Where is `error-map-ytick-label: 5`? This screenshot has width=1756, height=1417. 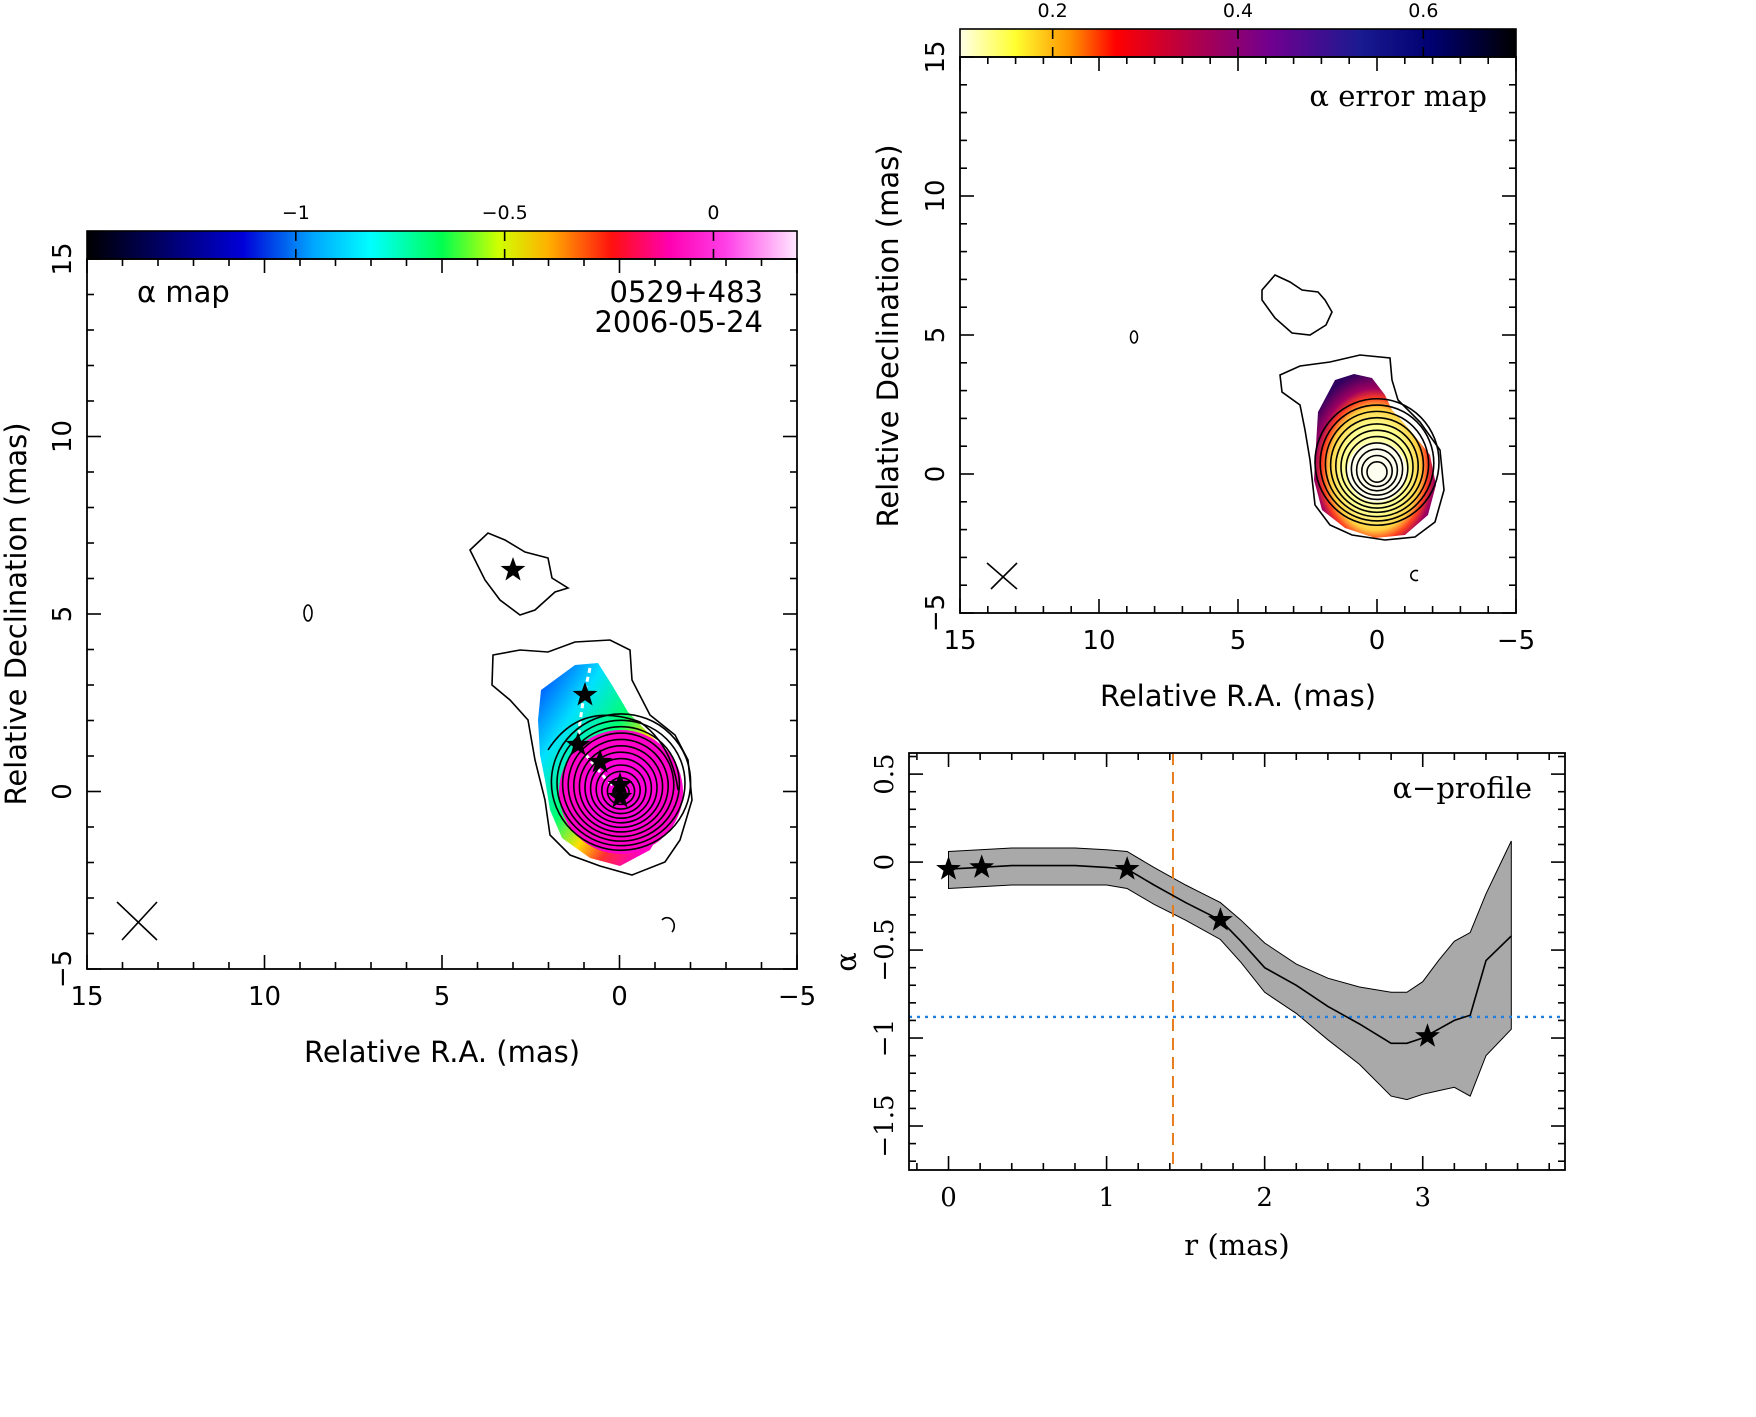 error-map-ytick-label: 5 is located at coordinates (936, 335).